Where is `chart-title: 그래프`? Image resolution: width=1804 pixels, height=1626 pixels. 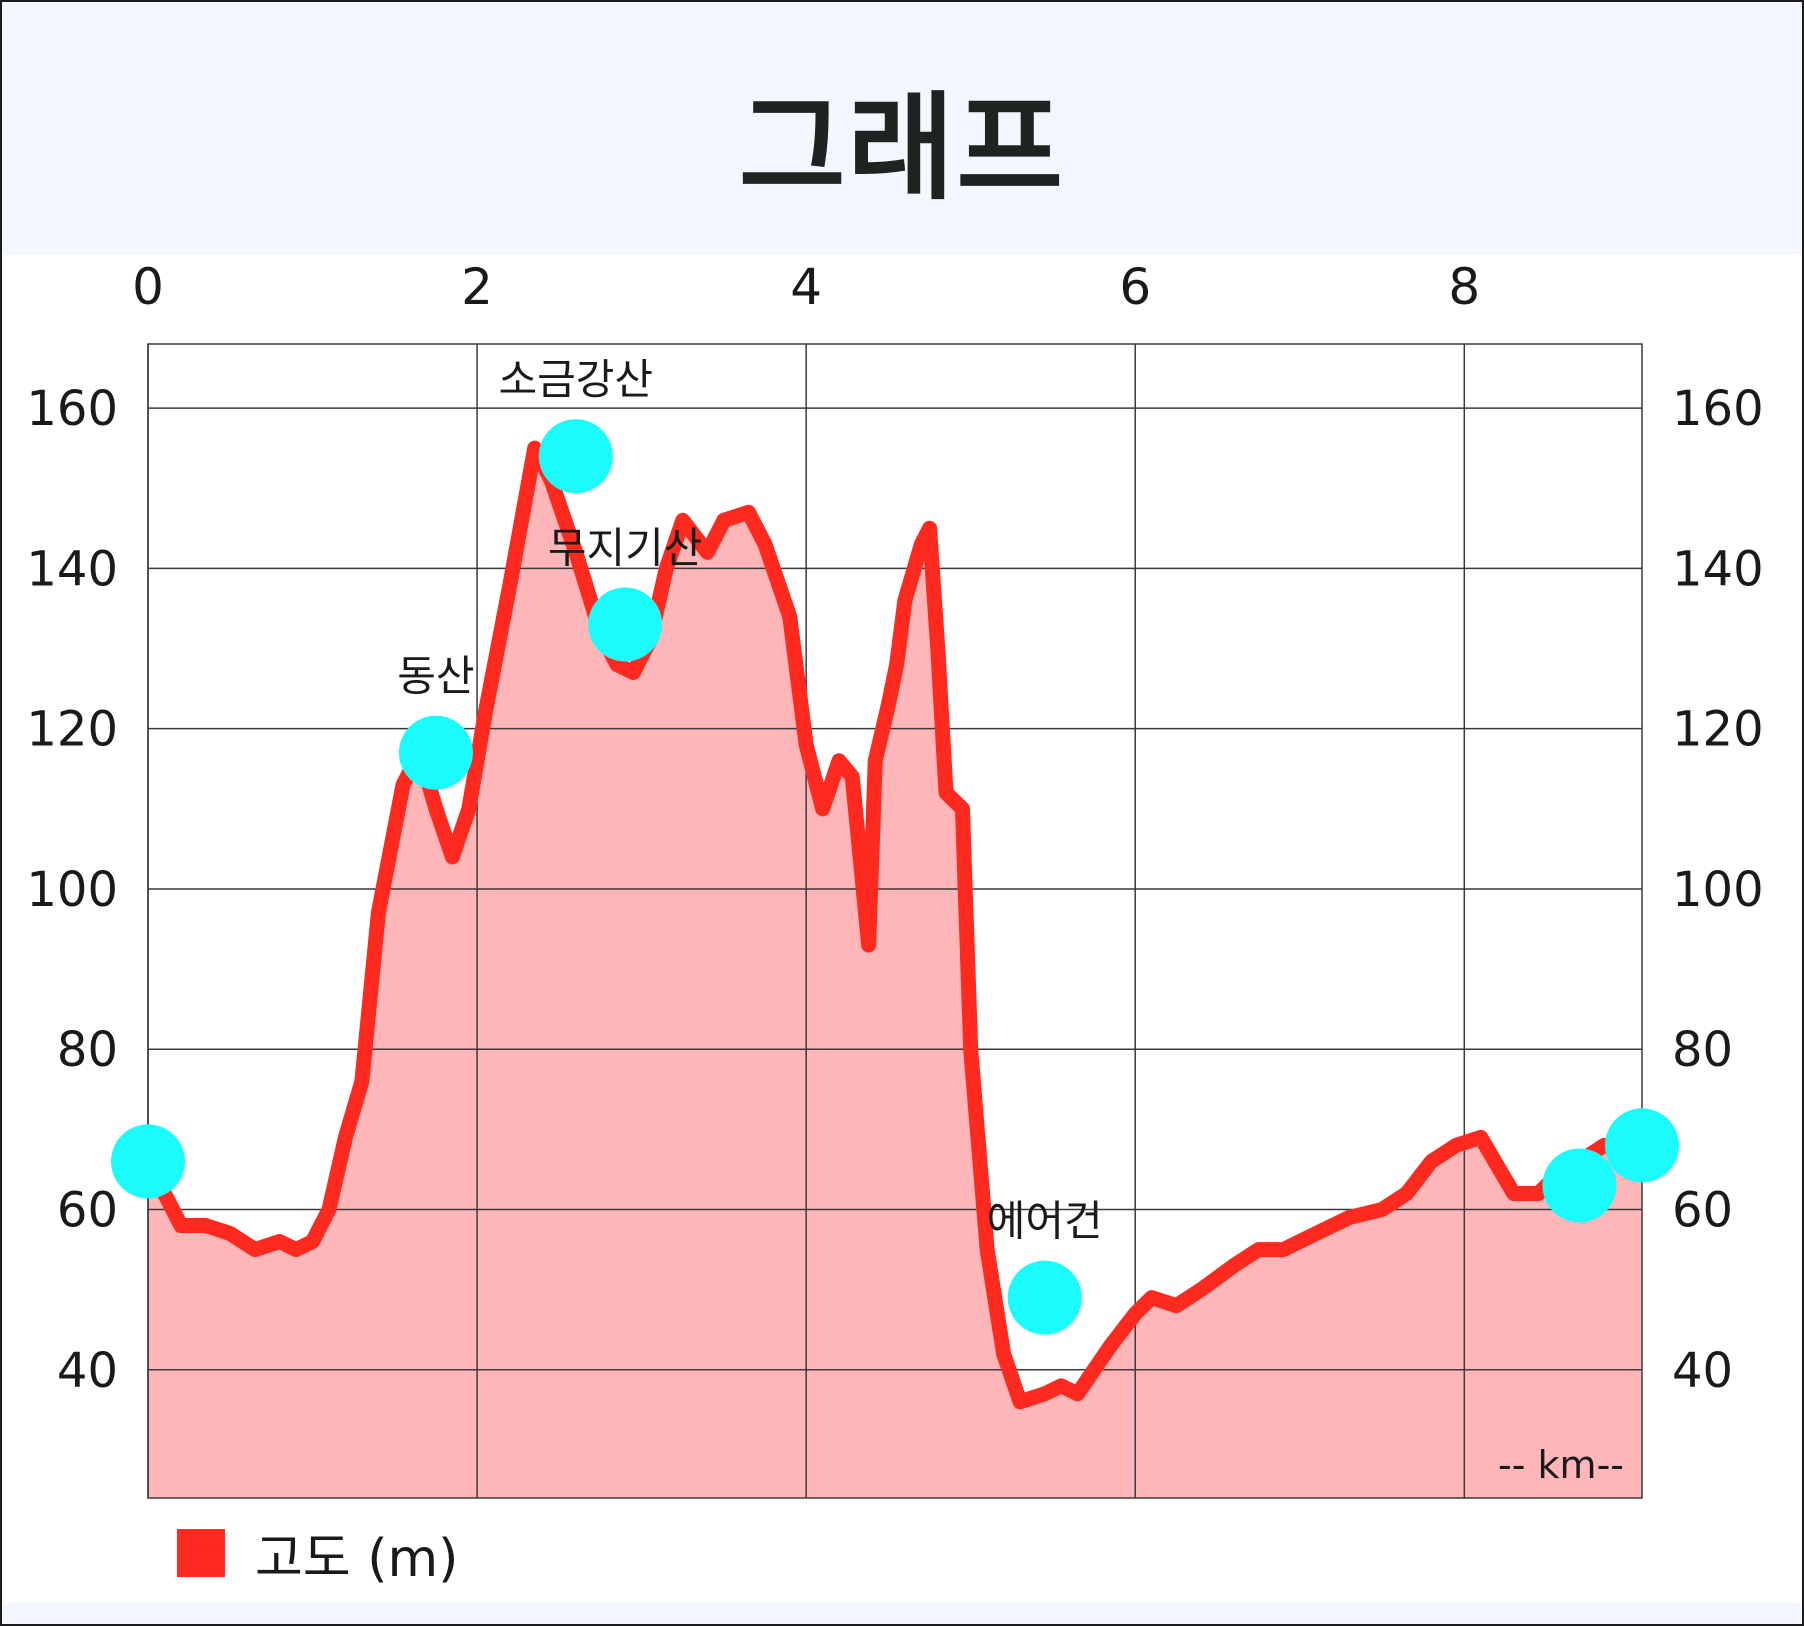 chart-title: 그래프 is located at coordinates (902, 148).